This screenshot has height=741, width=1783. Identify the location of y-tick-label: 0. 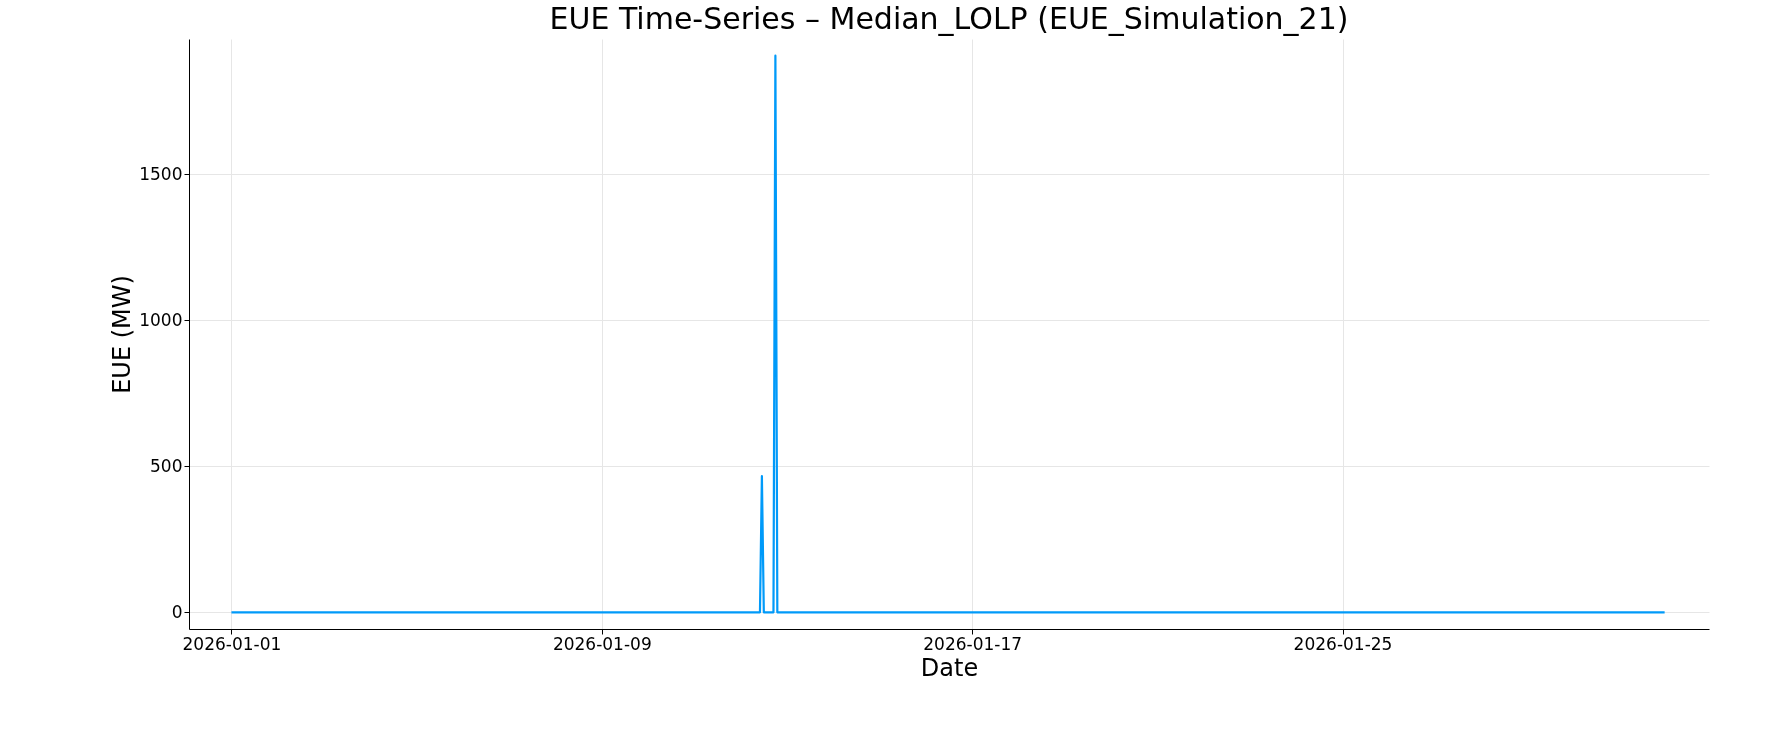
(177, 611).